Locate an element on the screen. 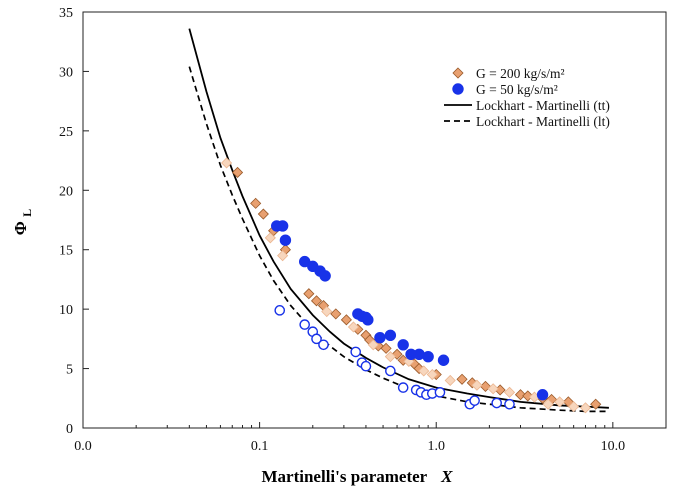  y-tick-label: 20 is located at coordinates (66, 191).